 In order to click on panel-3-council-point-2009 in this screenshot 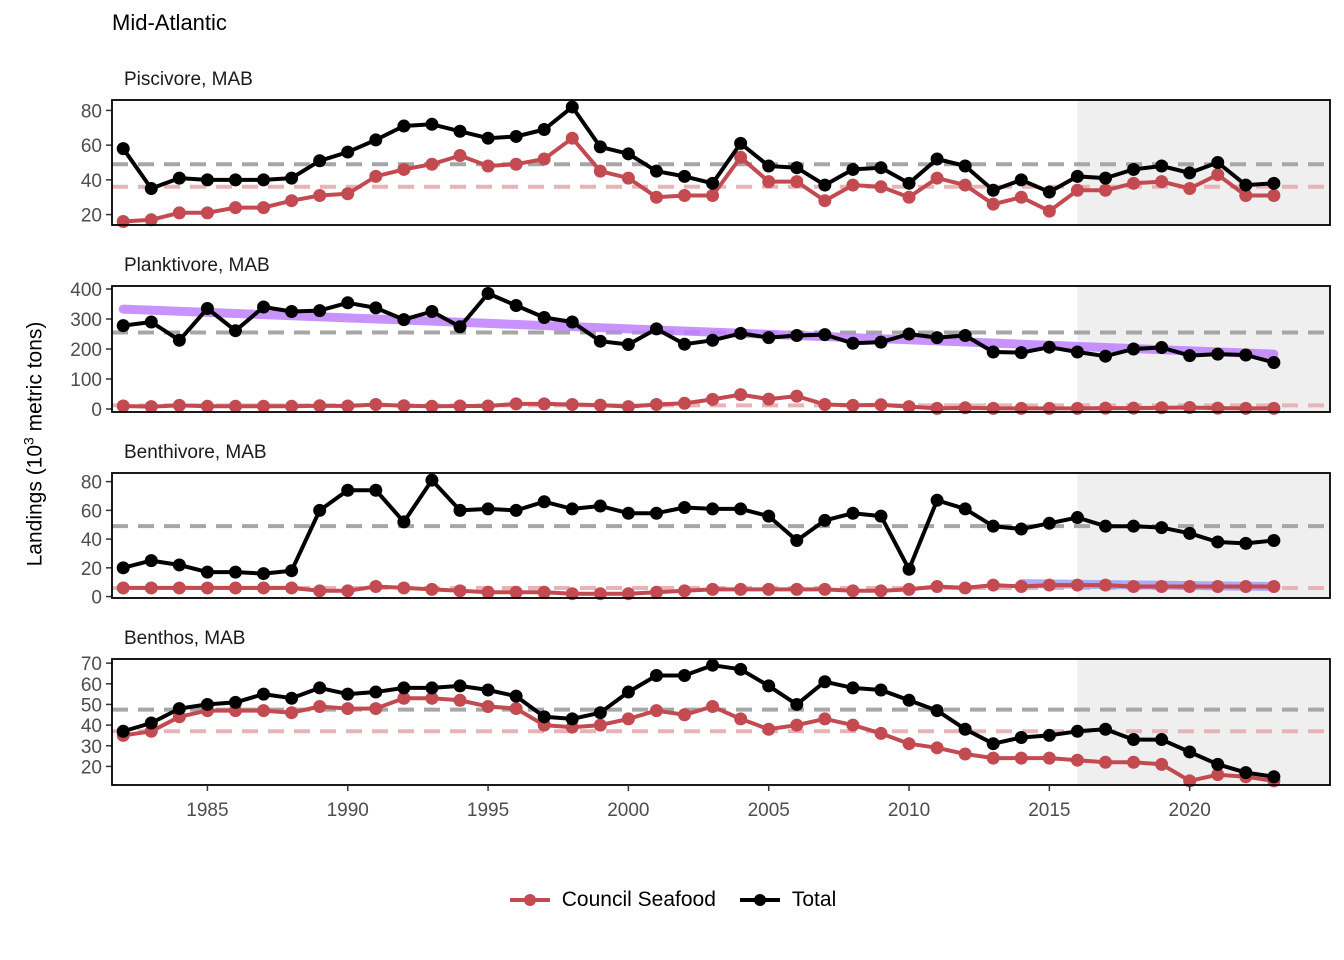, I will do `click(881, 591)`.